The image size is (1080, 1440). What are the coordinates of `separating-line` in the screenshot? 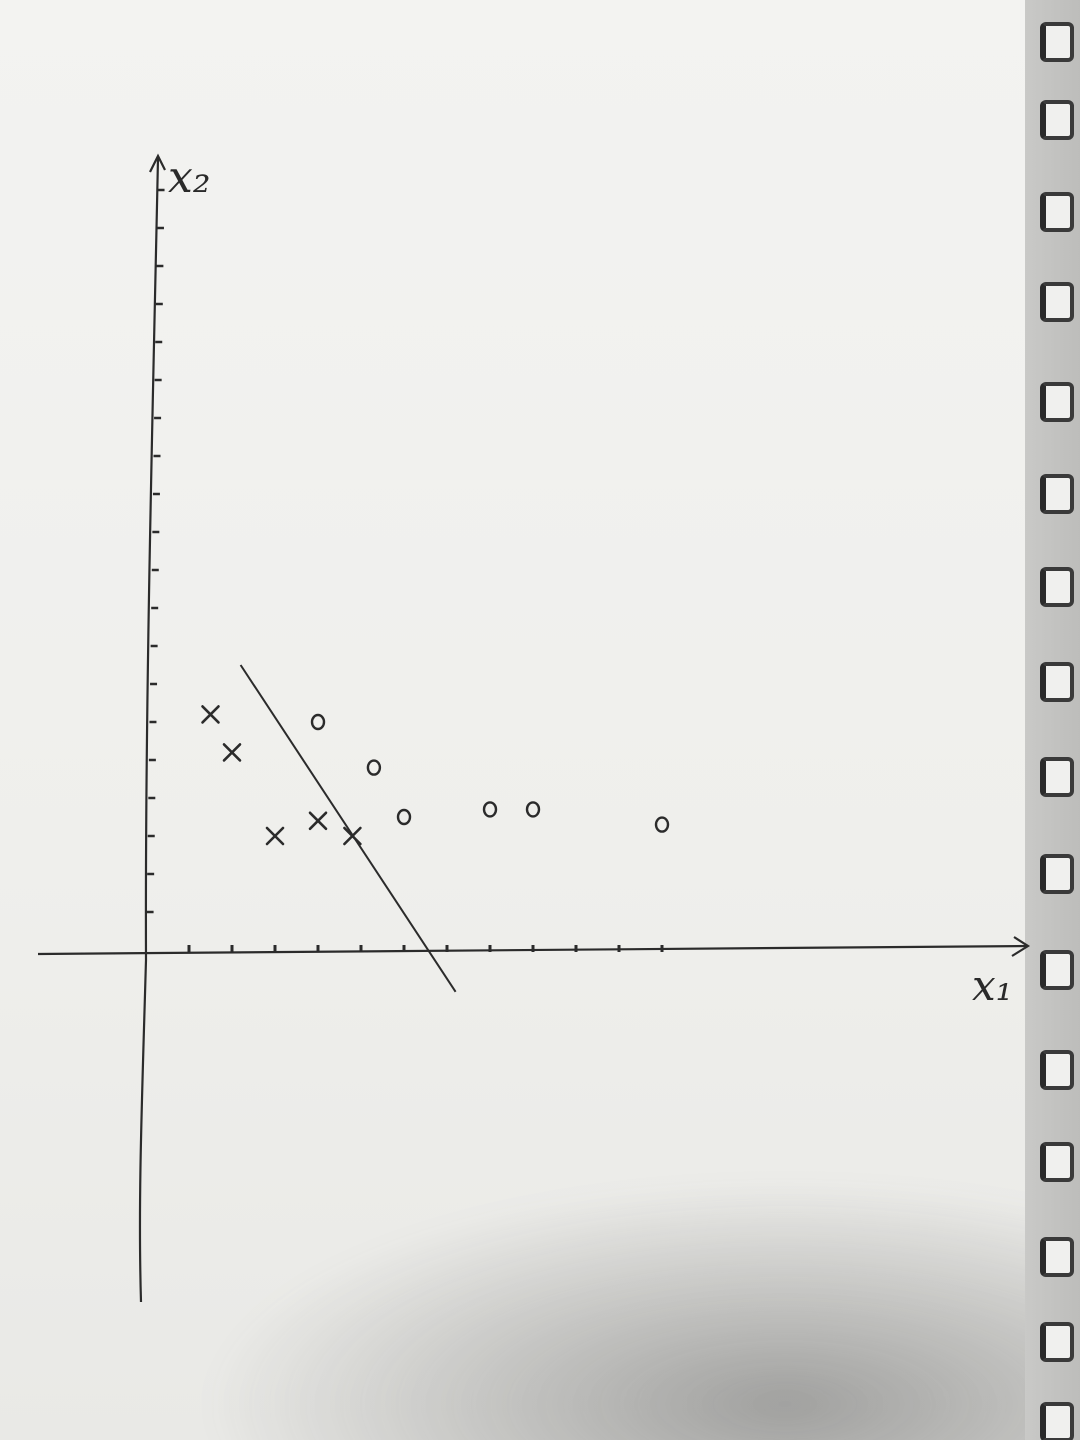 It's located at (348, 828).